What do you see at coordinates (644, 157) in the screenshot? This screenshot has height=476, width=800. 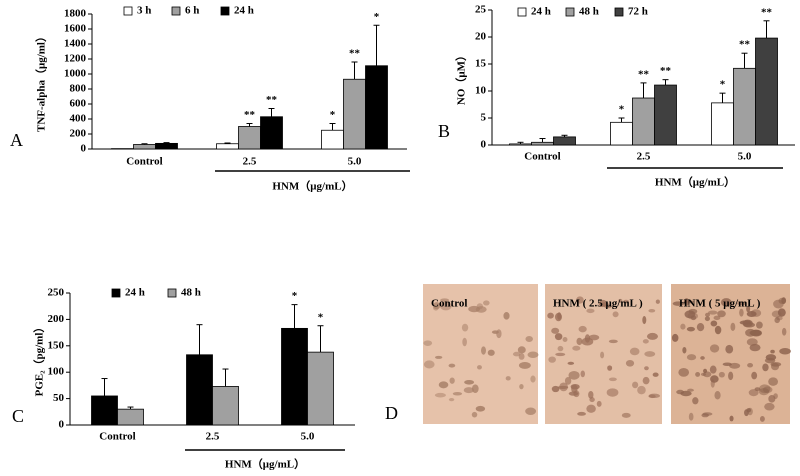 I see `x-tick-label: 2.5` at bounding box center [644, 157].